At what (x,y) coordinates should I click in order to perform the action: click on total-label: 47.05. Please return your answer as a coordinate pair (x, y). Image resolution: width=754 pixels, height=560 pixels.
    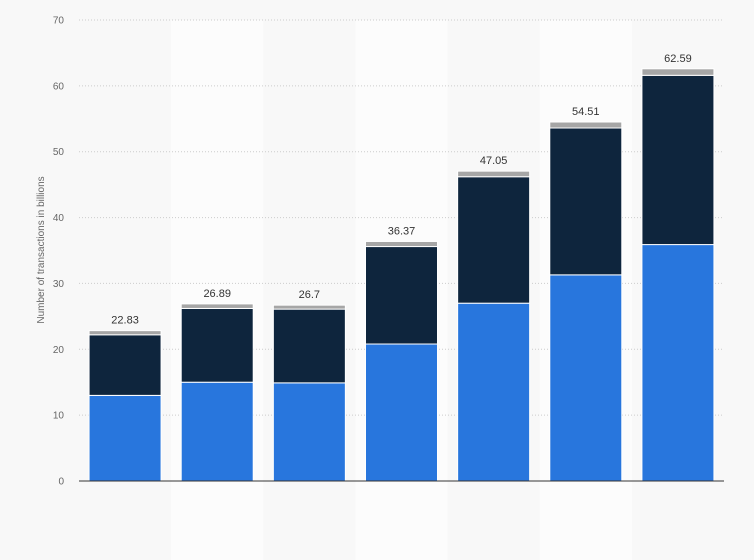
    Looking at the image, I should click on (494, 161).